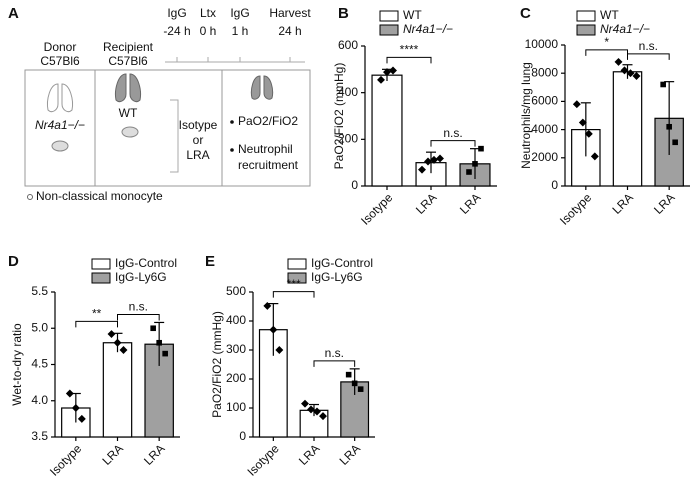 The width and height of the screenshot is (700, 487). What do you see at coordinates (198, 125) in the screenshot?
I see `treatment: Isotype` at bounding box center [198, 125].